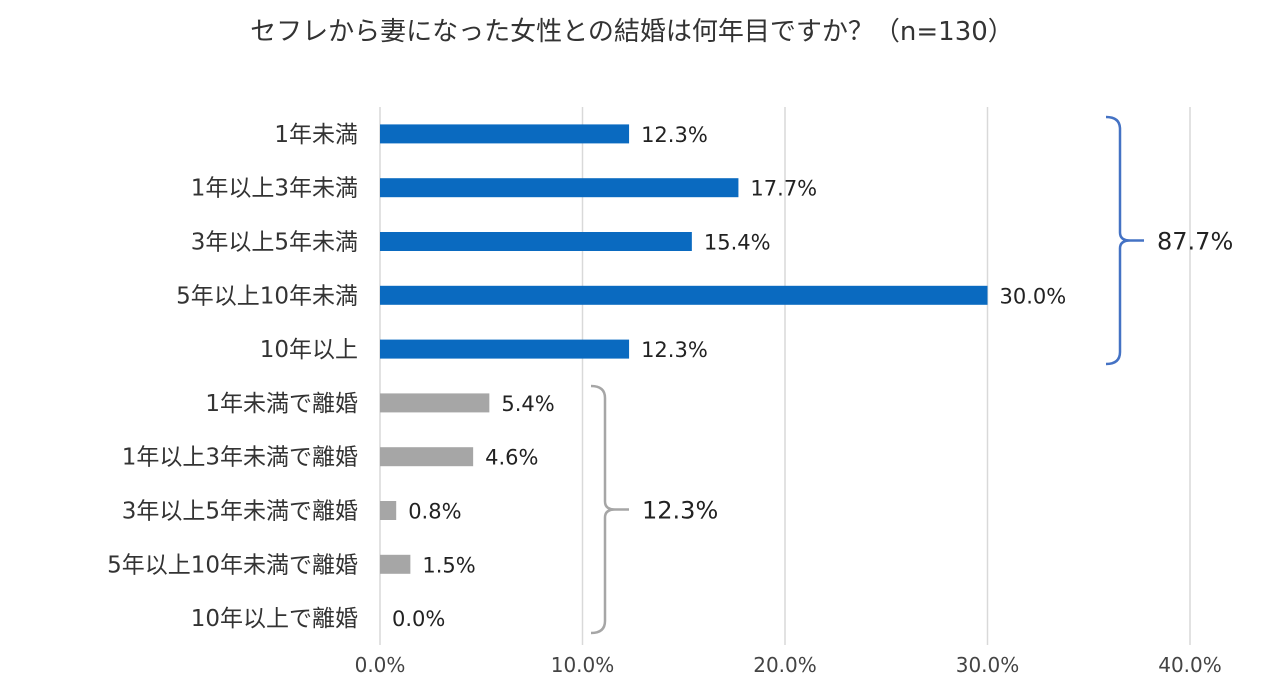 The image size is (1280, 683). Describe the element at coordinates (267, 296) in the screenshot. I see `category-label: 5年以上10年未満` at that location.